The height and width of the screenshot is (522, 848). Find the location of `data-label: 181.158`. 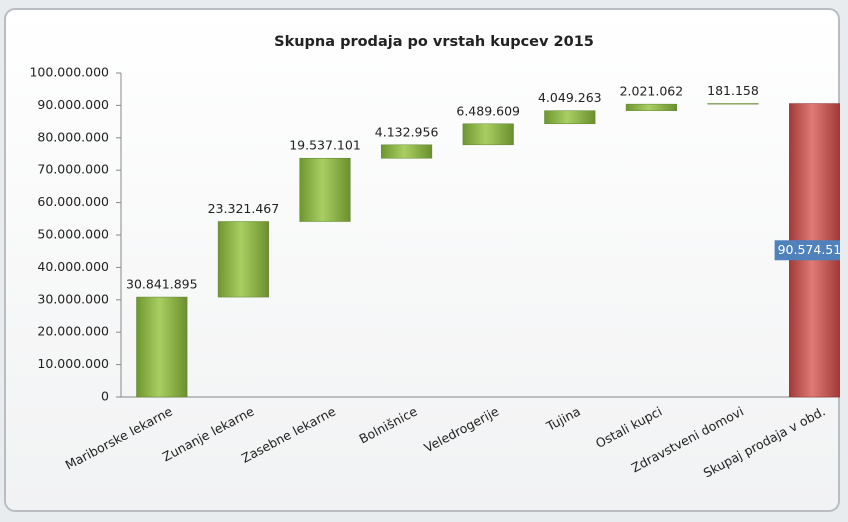

data-label: 181.158 is located at coordinates (733, 90).